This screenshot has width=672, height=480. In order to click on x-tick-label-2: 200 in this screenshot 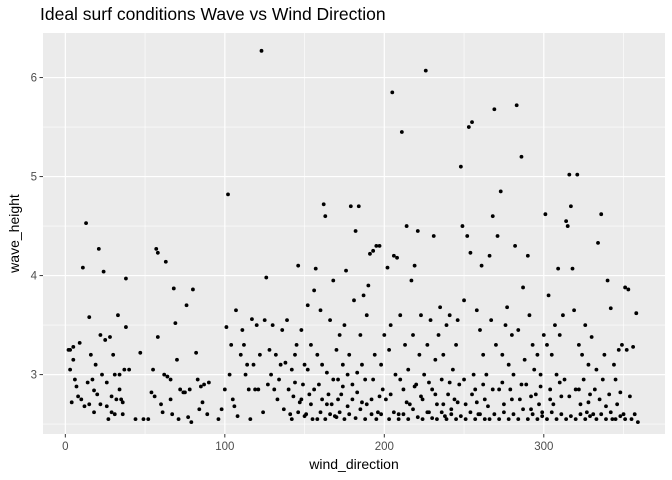, I will do `click(384, 447)`.